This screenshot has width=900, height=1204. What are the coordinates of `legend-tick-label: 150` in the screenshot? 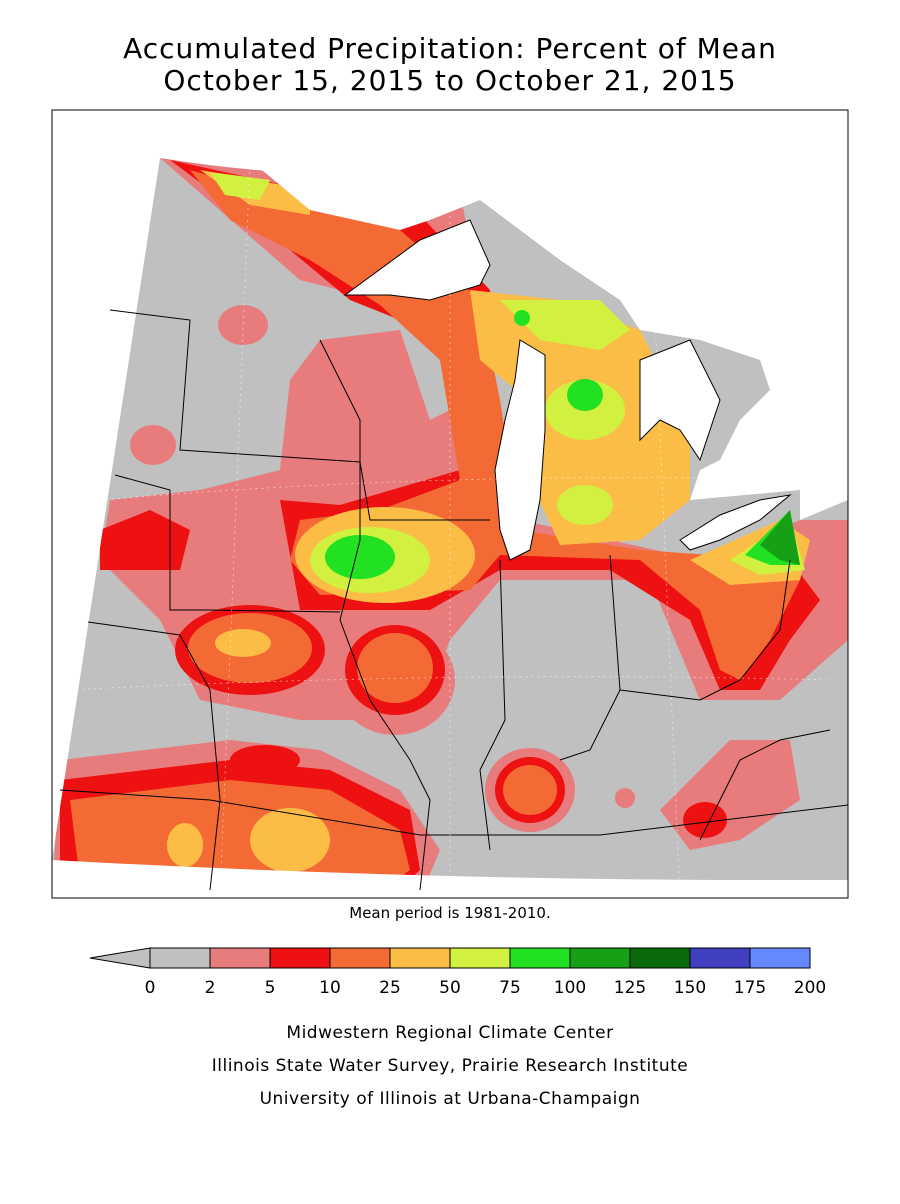 It's located at (690, 988).